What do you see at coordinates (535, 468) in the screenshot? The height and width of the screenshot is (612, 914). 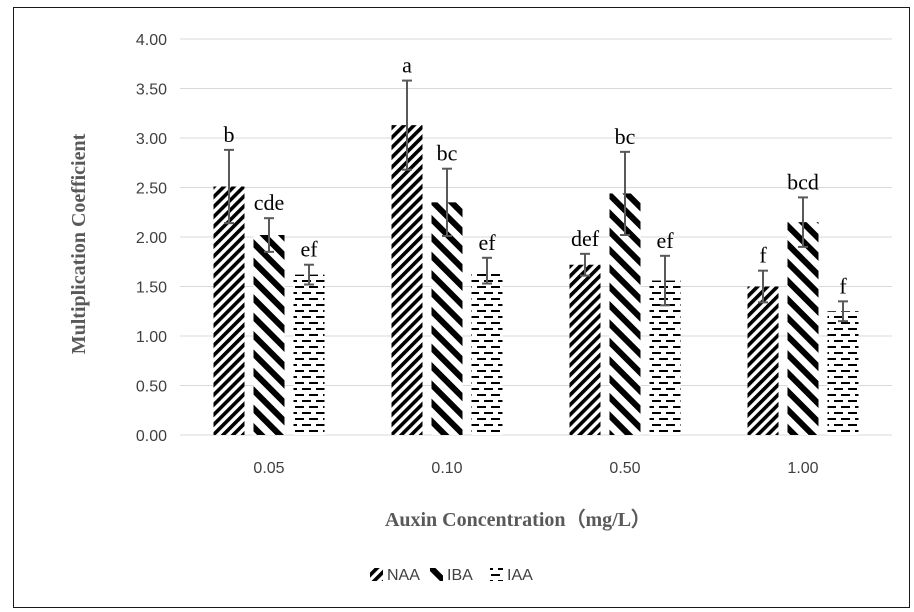 I see `x-axis-tick-labels: 0.05 0.10 0.50 1.00` at bounding box center [535, 468].